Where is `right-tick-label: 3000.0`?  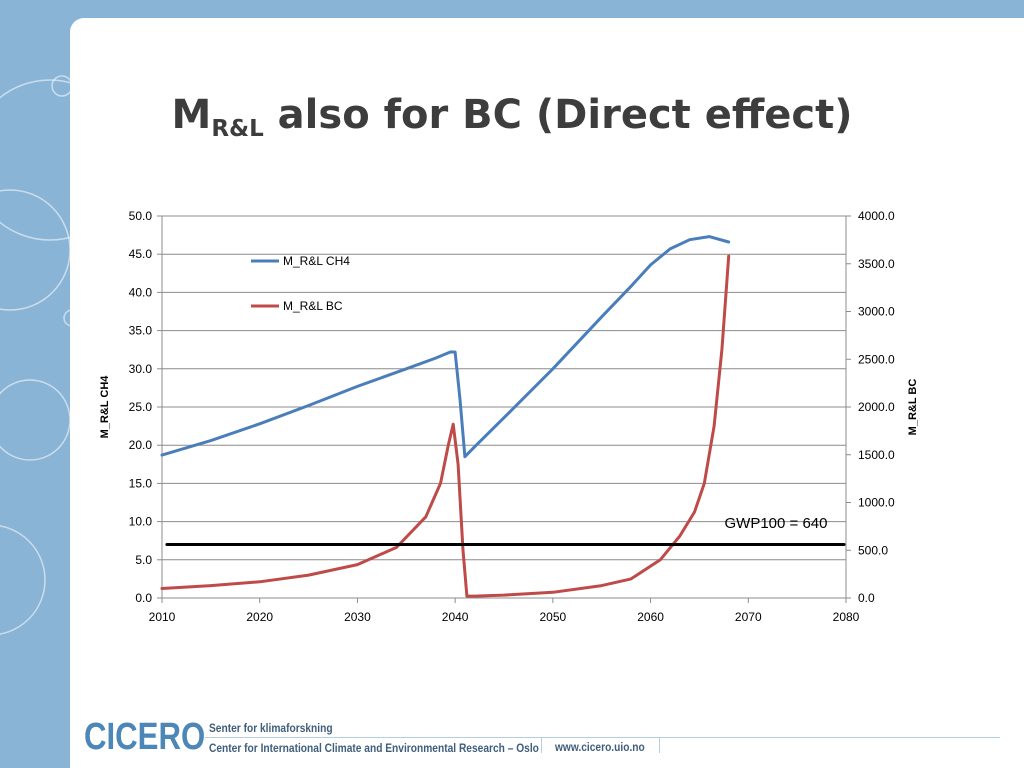
right-tick-label: 3000.0 is located at coordinates (876, 312).